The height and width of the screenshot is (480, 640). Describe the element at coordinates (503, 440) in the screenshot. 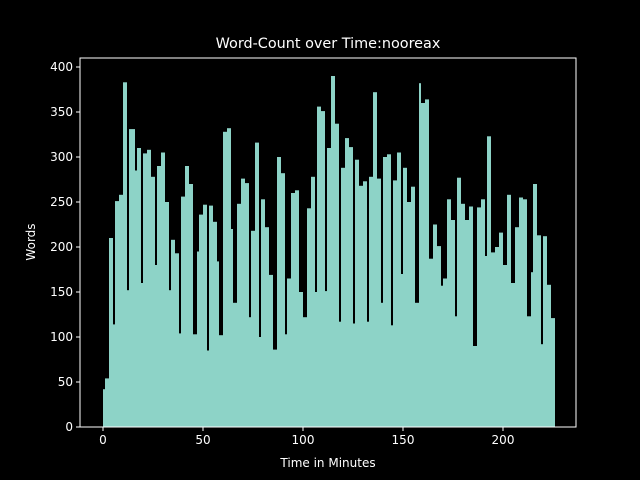

I see `x-tick-label: 200` at that location.